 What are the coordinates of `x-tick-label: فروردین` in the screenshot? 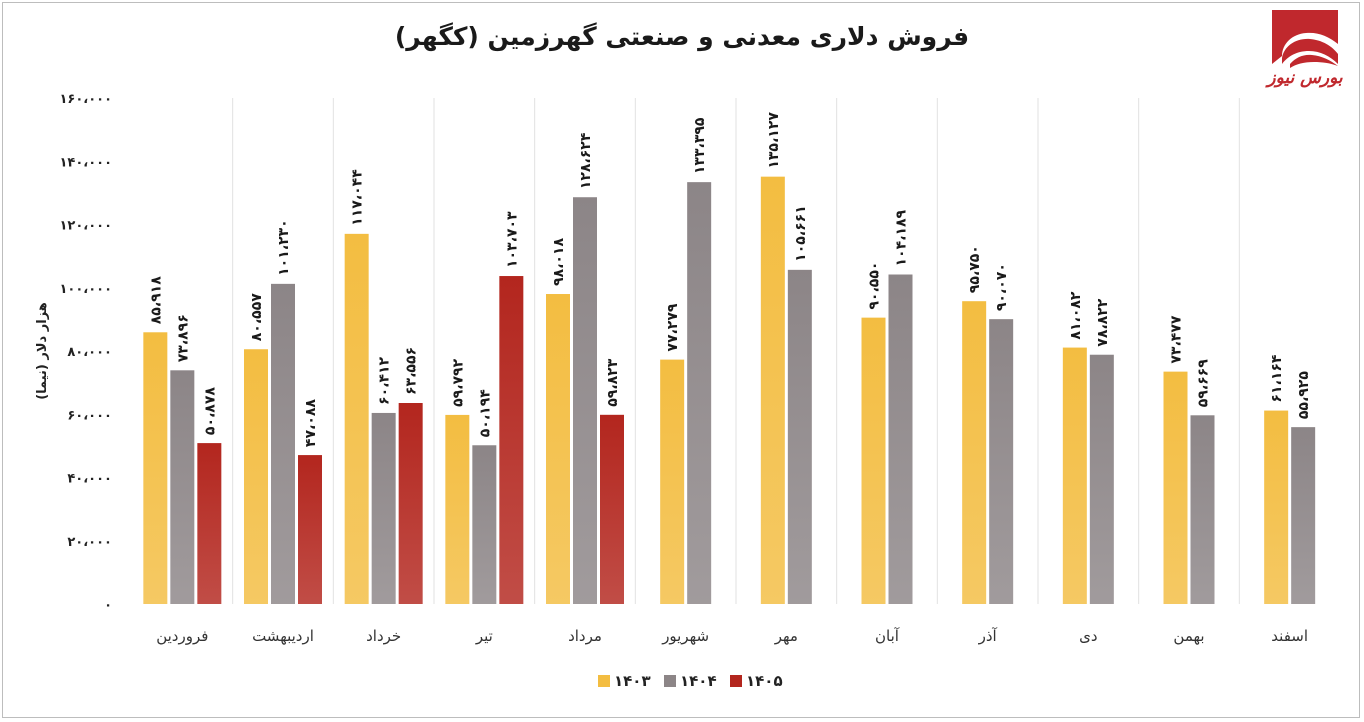 It's located at (182, 636).